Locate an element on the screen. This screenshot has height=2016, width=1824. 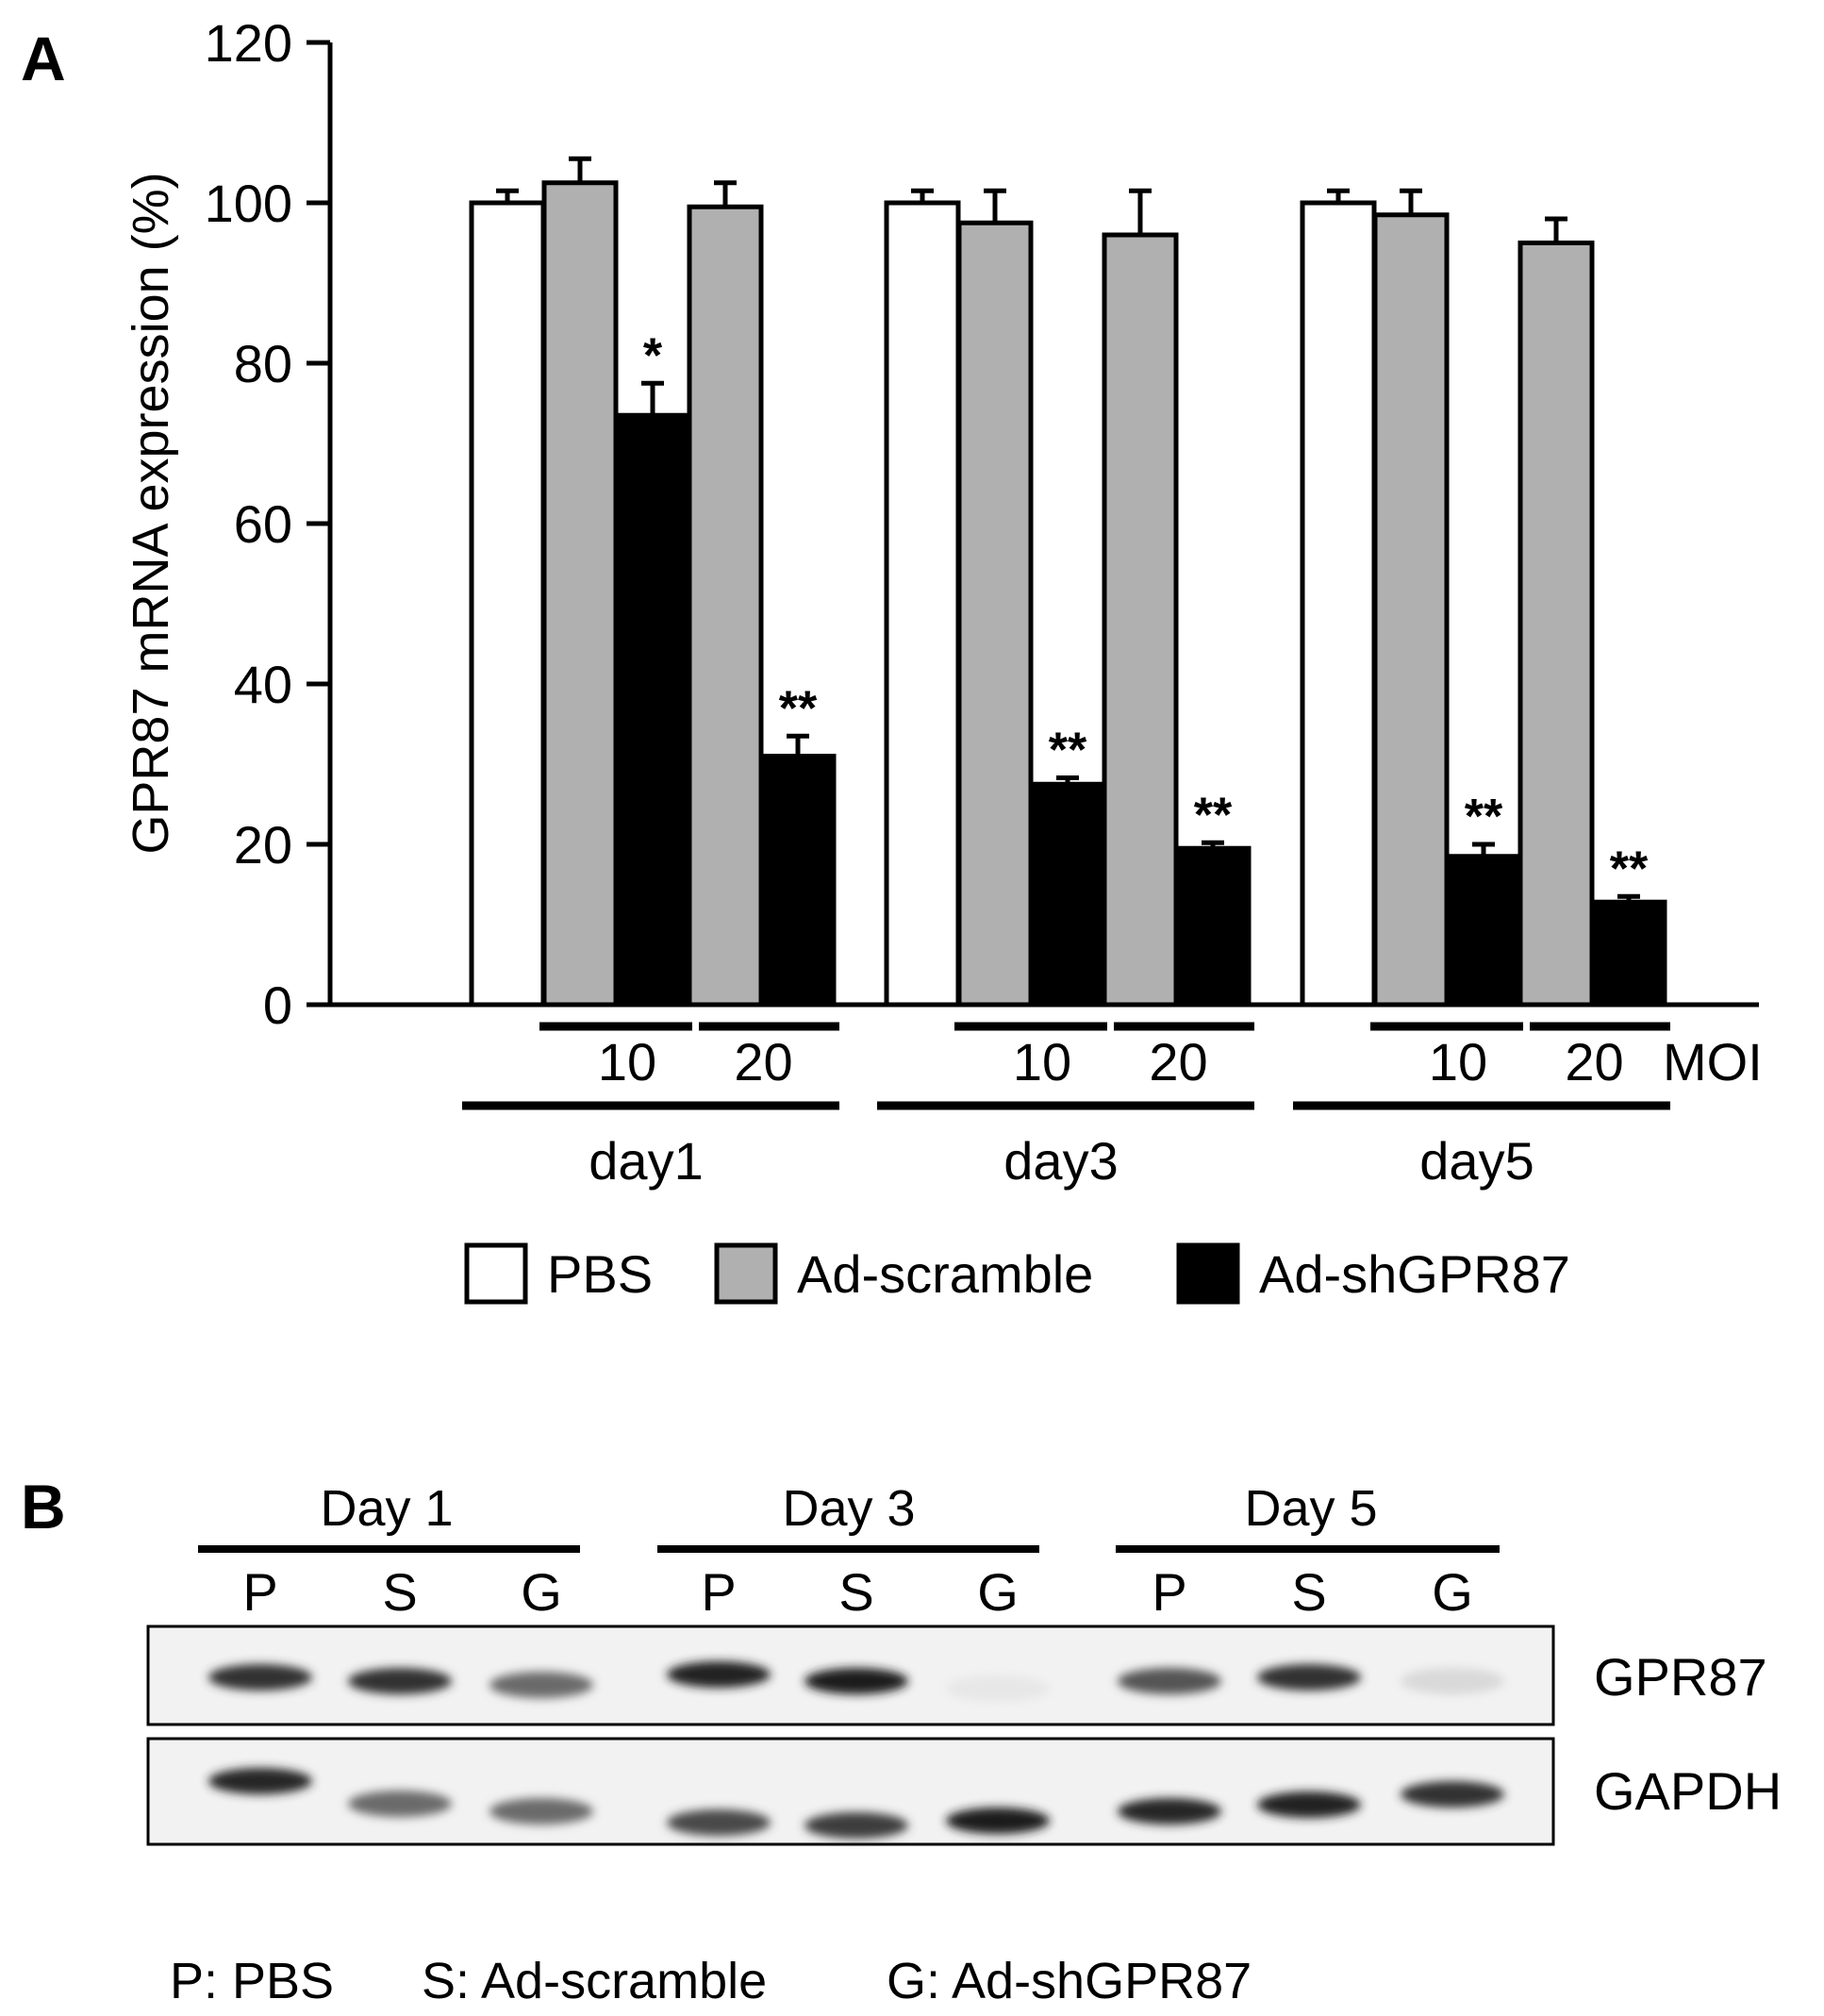
group-label: day5 is located at coordinates (1476, 1161).